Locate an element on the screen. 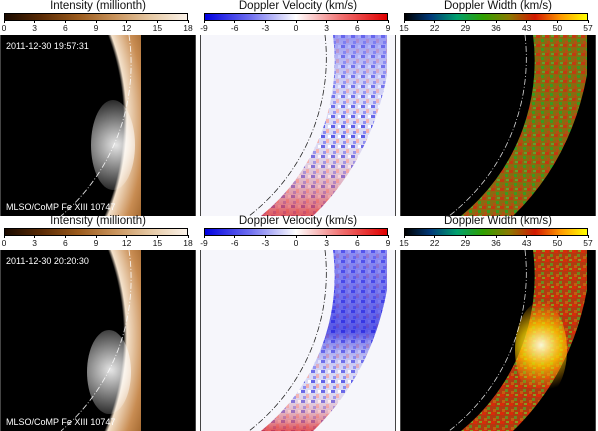 Image resolution: width=598 pixels, height=431 pixels. width-tick-labels: 15 22 29 36 43 50 57 is located at coordinates (495, 28).